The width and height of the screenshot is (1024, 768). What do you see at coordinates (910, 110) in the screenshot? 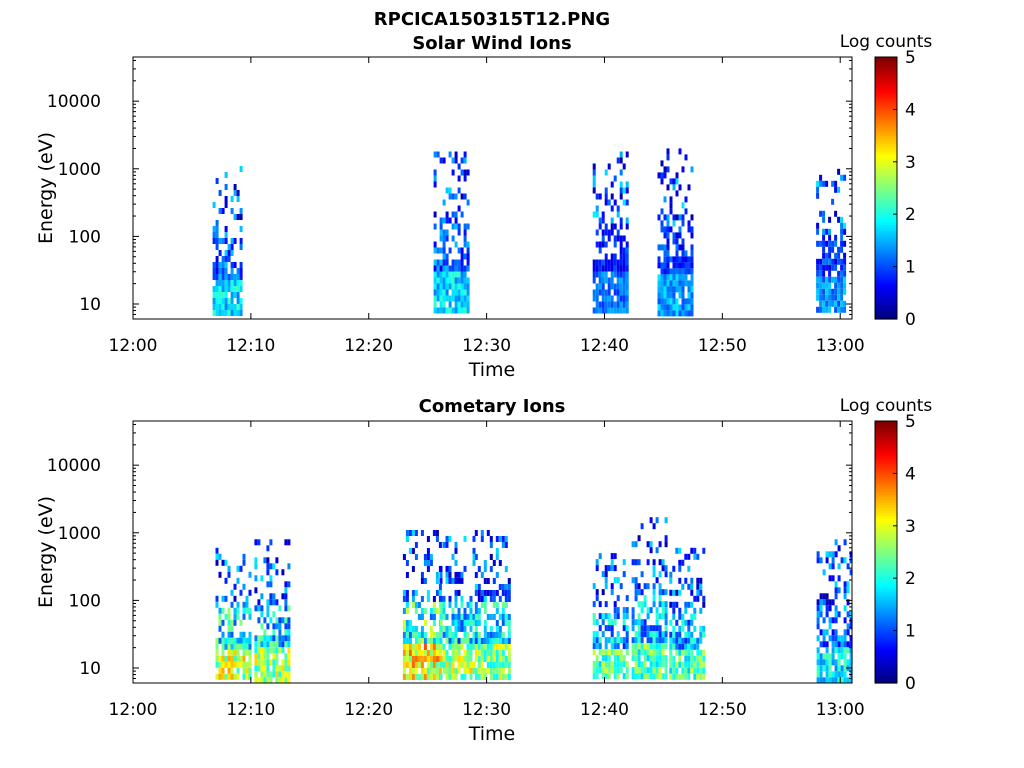
I see `colorbar-tick-label: 4` at bounding box center [910, 110].